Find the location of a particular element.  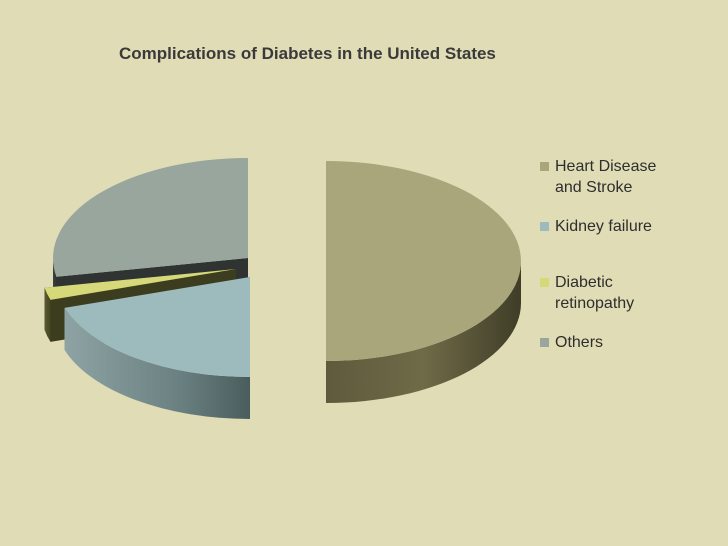

legend-label-kidney: Kidney failure is located at coordinates (603, 226).